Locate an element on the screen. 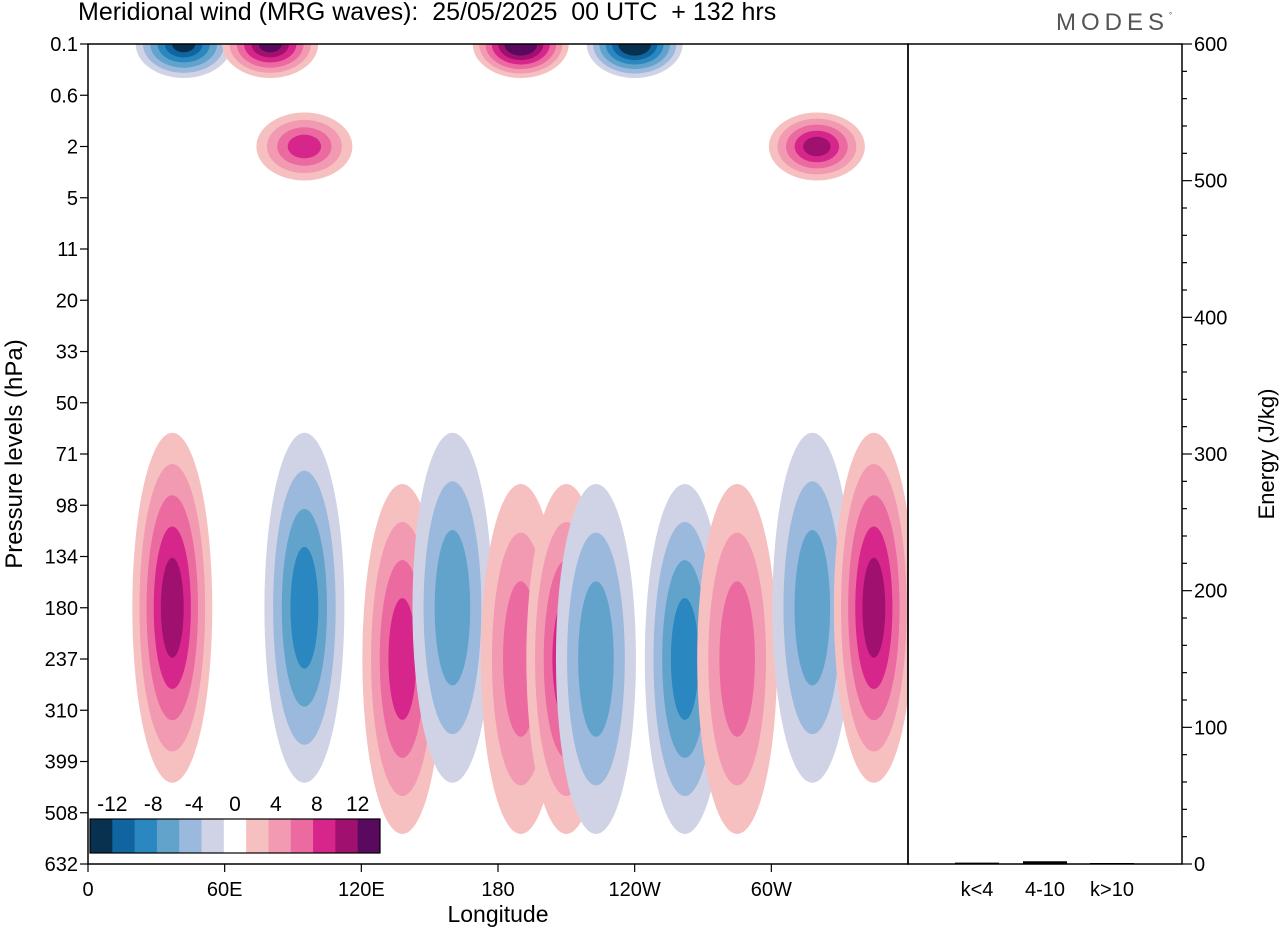 Image resolution: width=1280 pixels, height=930 pixels. y-tick-label: 399 is located at coordinates (61, 763).